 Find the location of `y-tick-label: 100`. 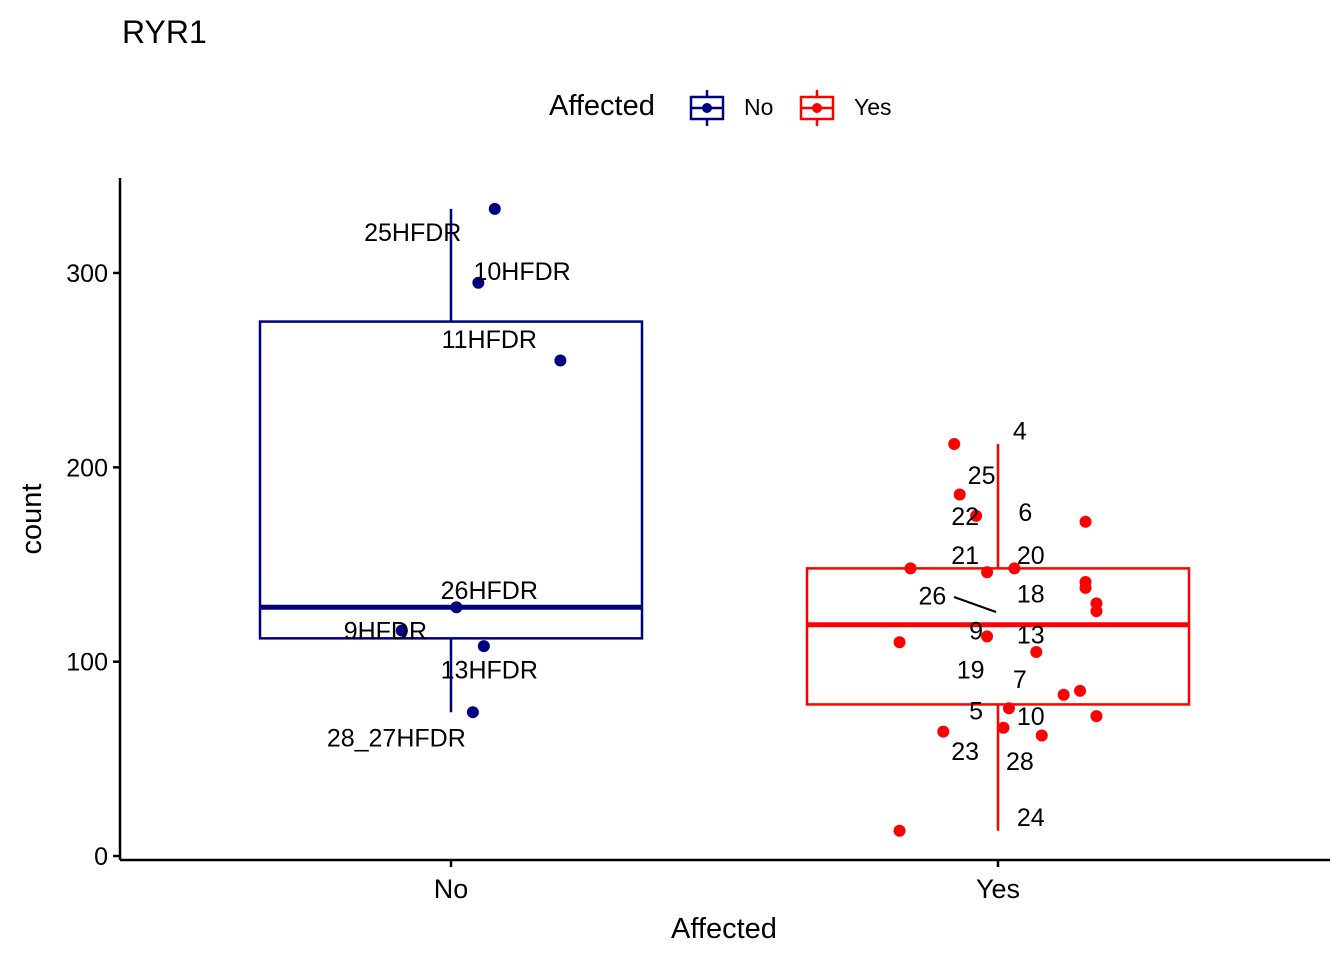

y-tick-label: 100 is located at coordinates (87, 663).